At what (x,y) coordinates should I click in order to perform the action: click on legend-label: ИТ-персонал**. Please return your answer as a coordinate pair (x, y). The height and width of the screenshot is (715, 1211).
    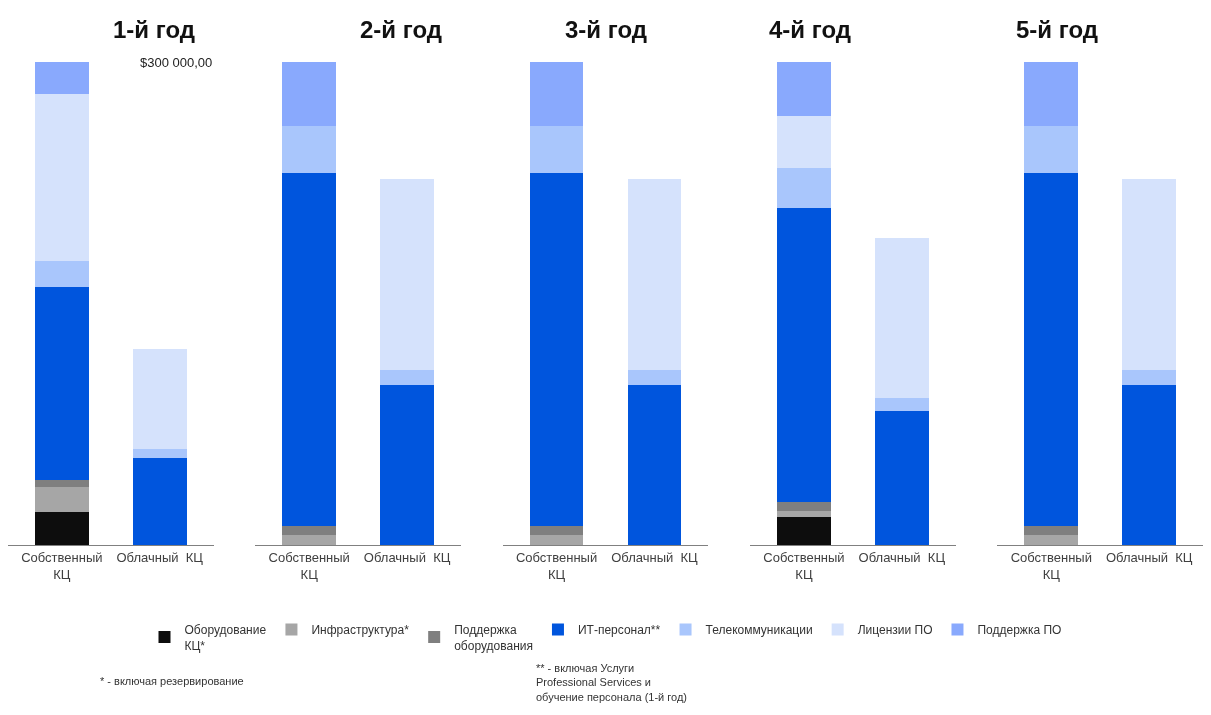
    Looking at the image, I should click on (619, 630).